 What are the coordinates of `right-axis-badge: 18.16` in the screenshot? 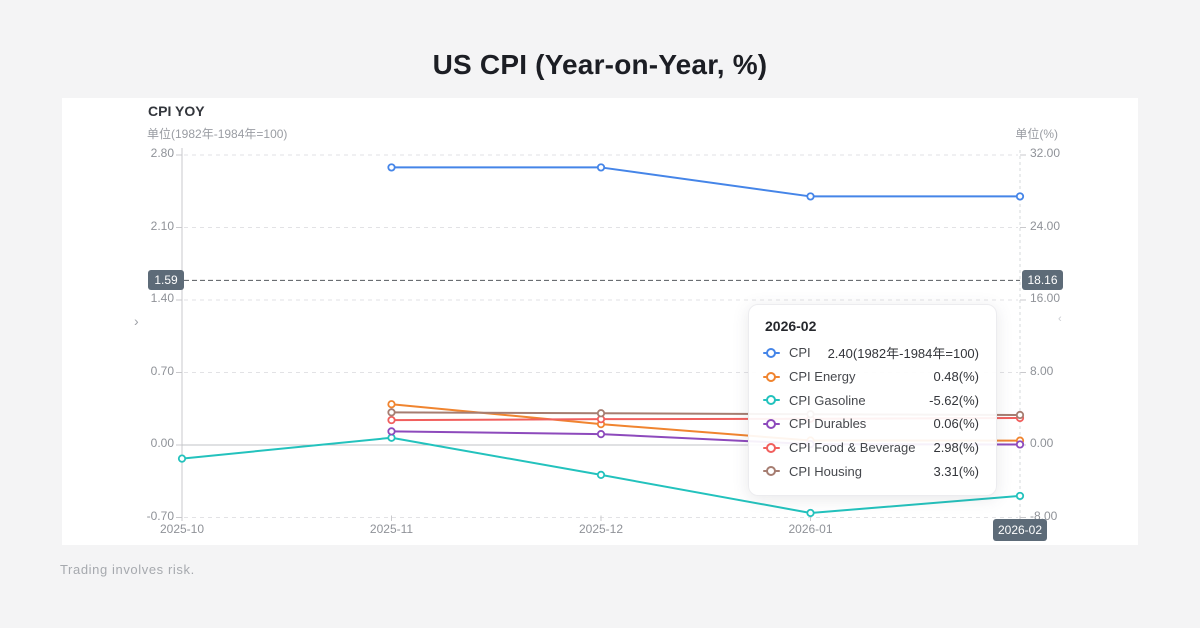 It's located at (1042, 280).